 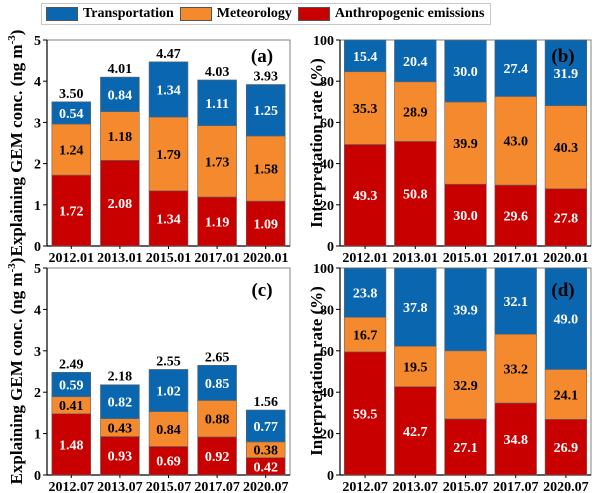 What do you see at coordinates (262, 56) in the screenshot?
I see `panel-label-a: (a)` at bounding box center [262, 56].